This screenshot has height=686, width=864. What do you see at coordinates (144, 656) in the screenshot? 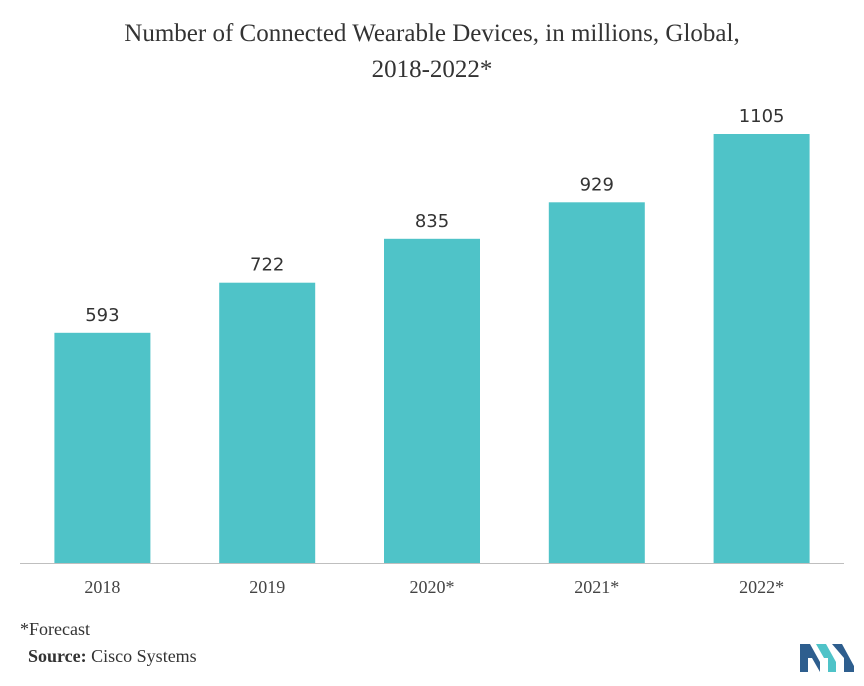
I see `source-text: Cisco Systems` at bounding box center [144, 656].